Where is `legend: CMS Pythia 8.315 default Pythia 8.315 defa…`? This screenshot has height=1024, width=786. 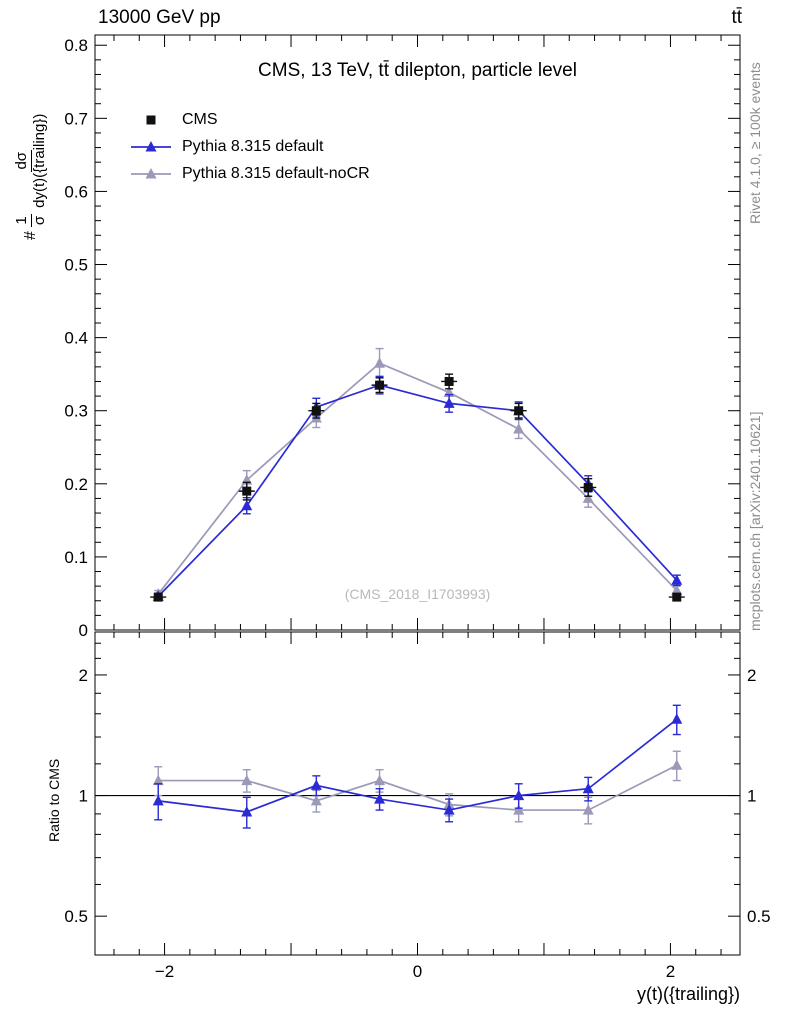 legend: CMS Pythia 8.315 default Pythia 8.315 defa… is located at coordinates (249, 146).